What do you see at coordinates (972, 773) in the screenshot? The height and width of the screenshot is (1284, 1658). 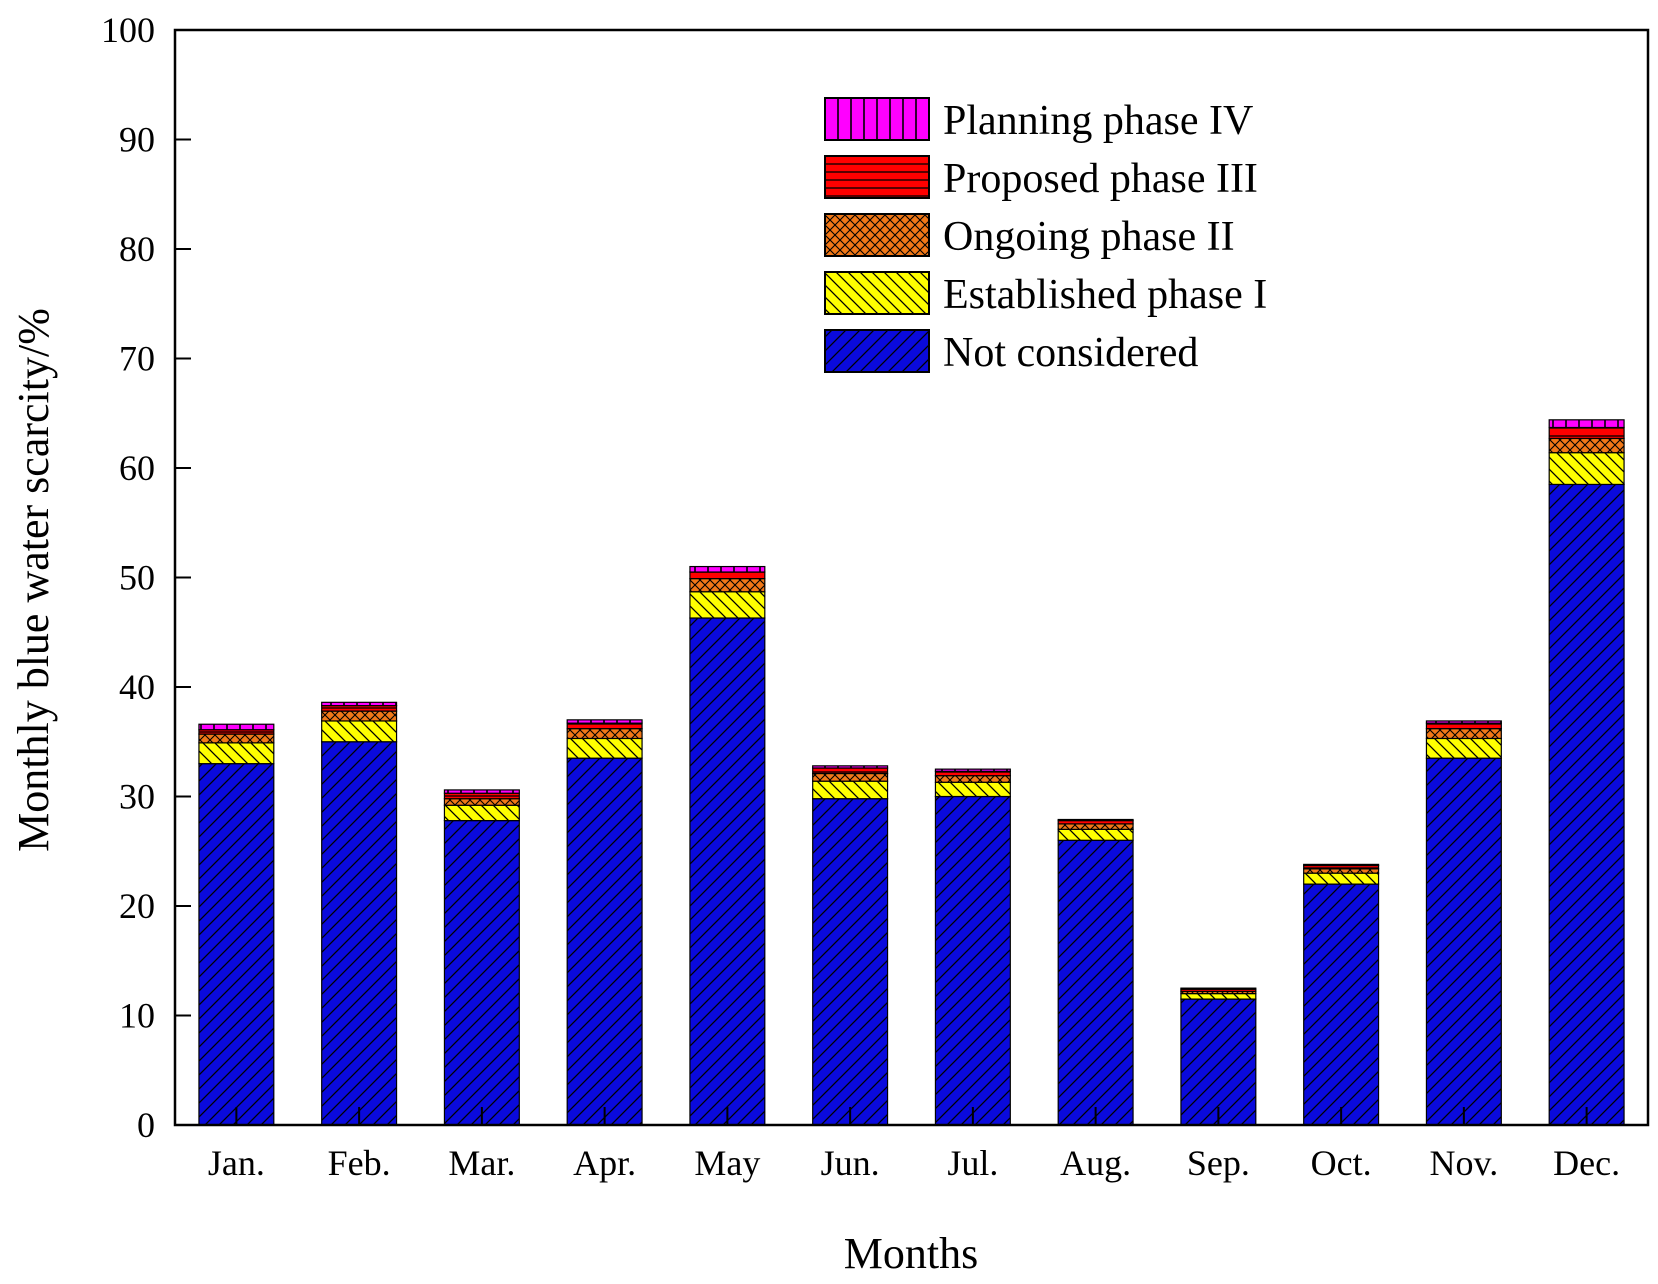 I see `bar-jul-proposed-phase-iii` at bounding box center [972, 773].